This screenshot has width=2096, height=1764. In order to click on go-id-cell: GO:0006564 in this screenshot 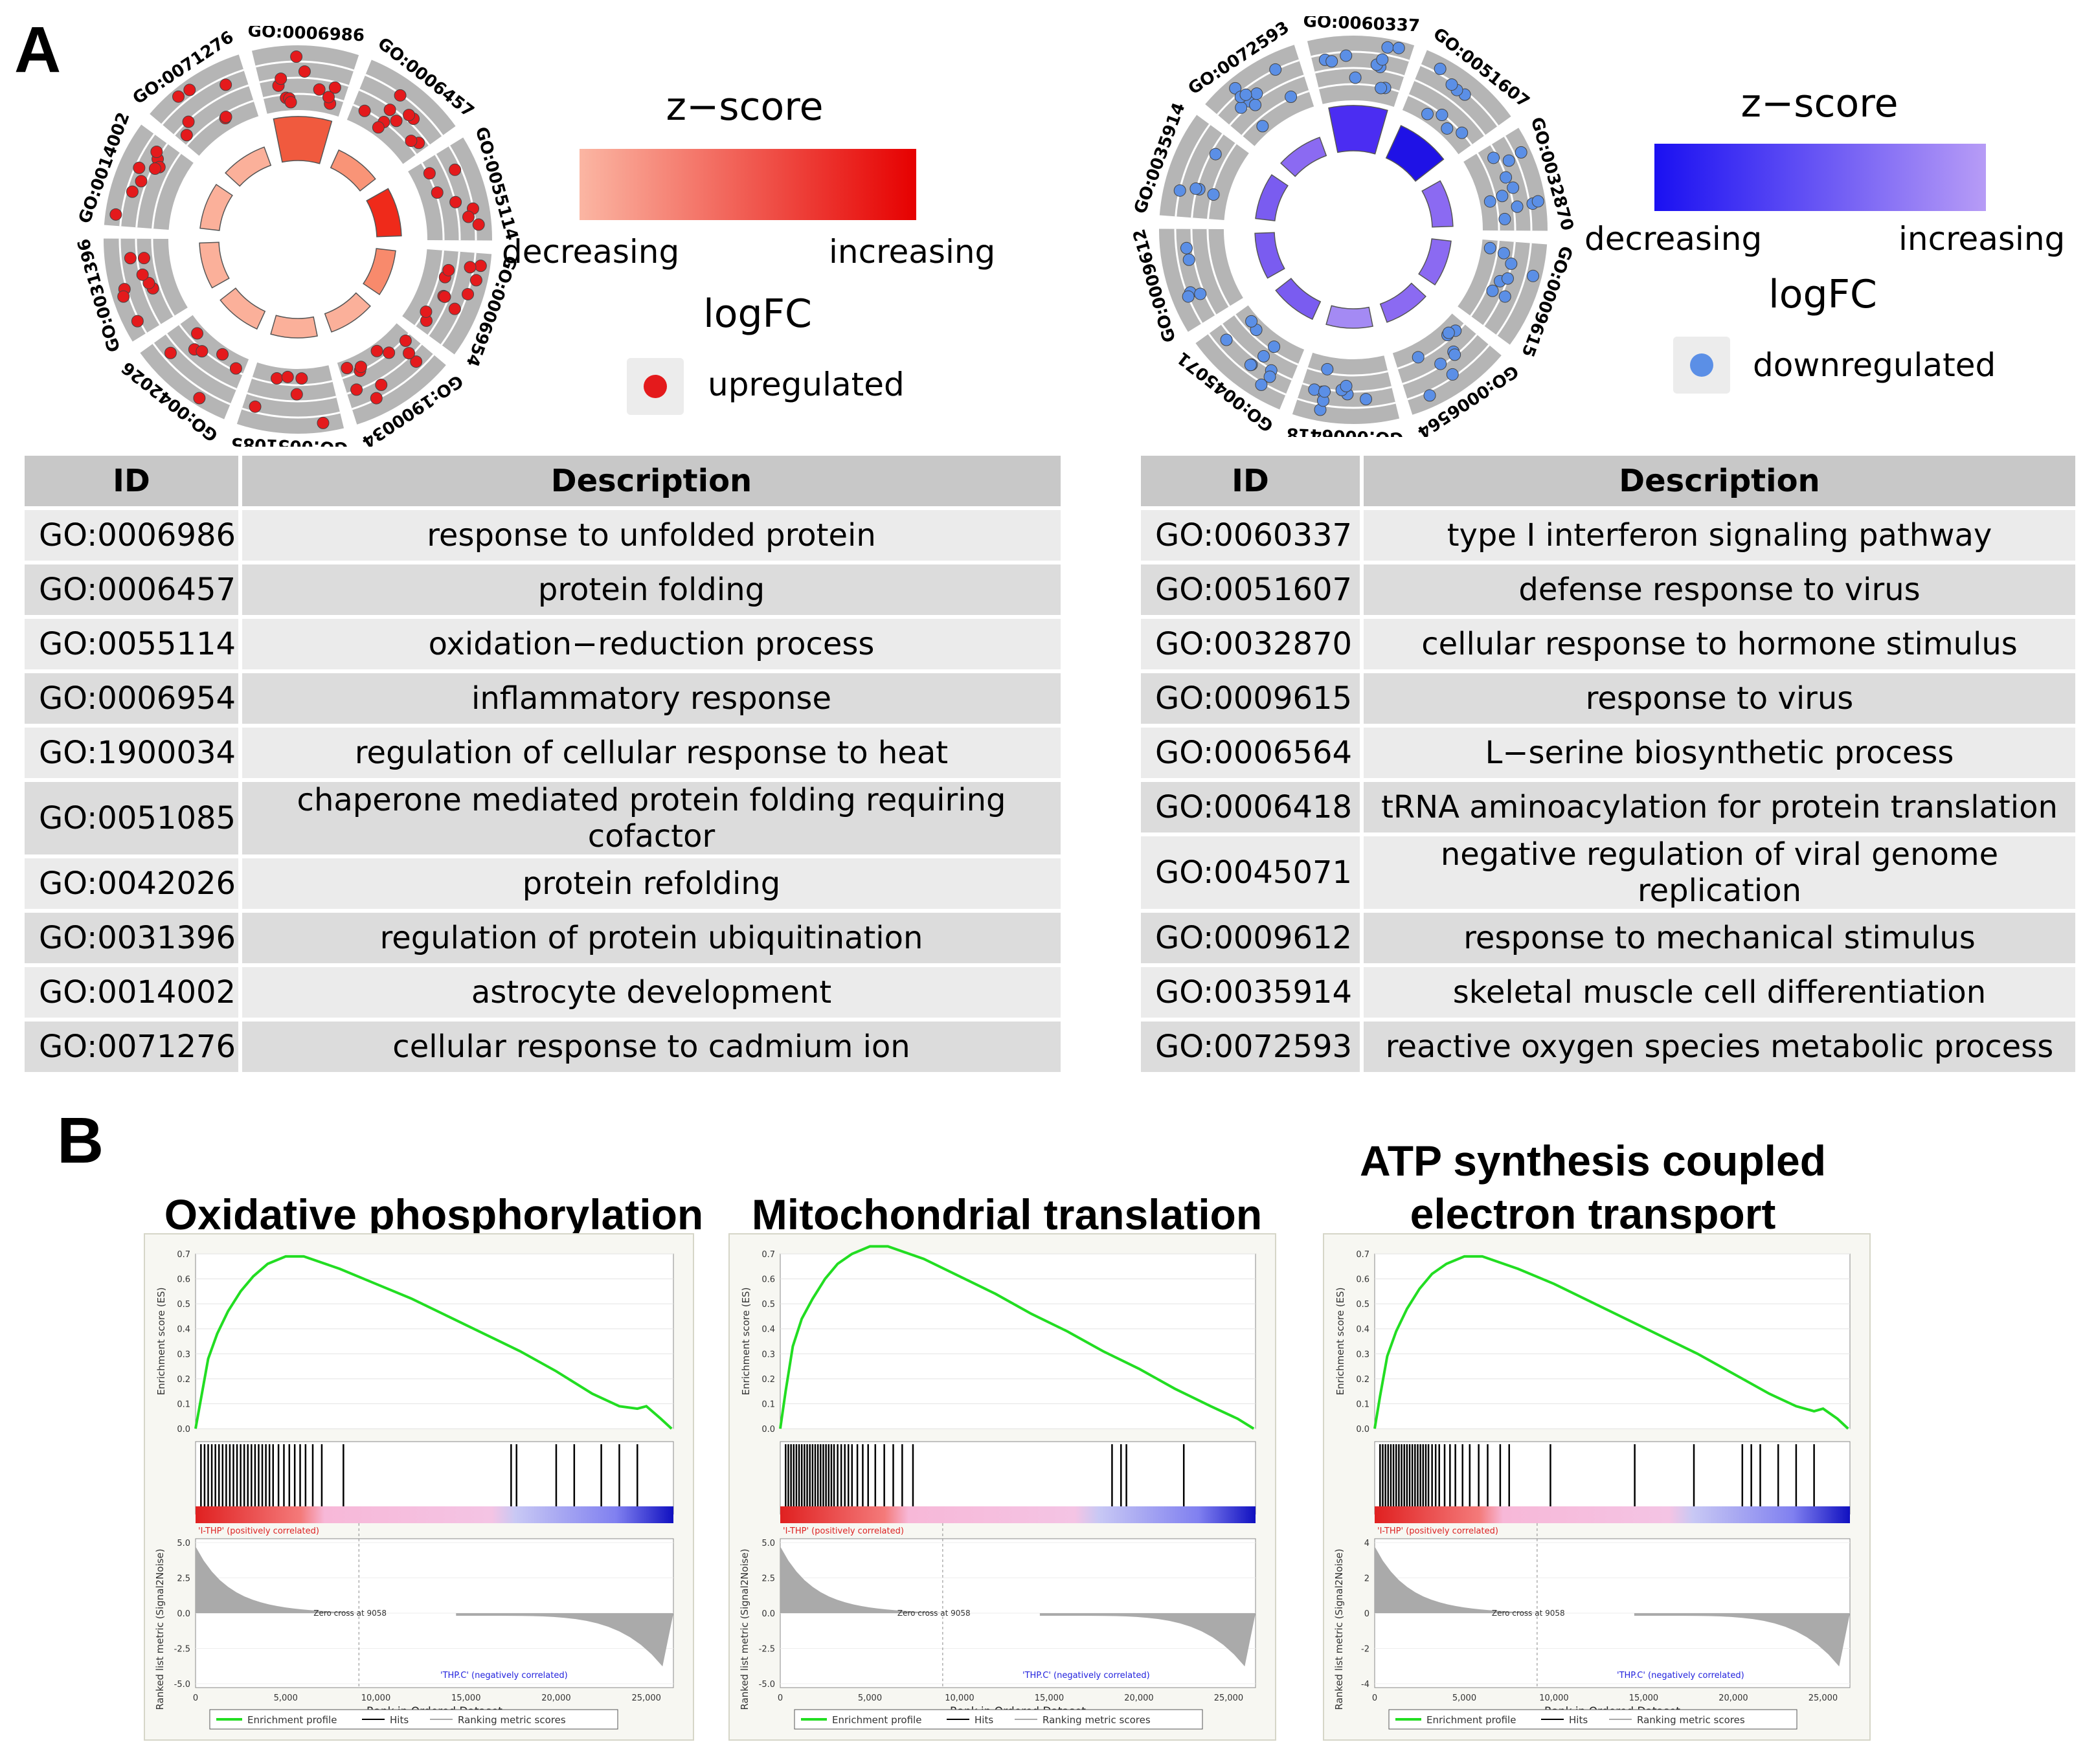, I will do `click(1250, 753)`.